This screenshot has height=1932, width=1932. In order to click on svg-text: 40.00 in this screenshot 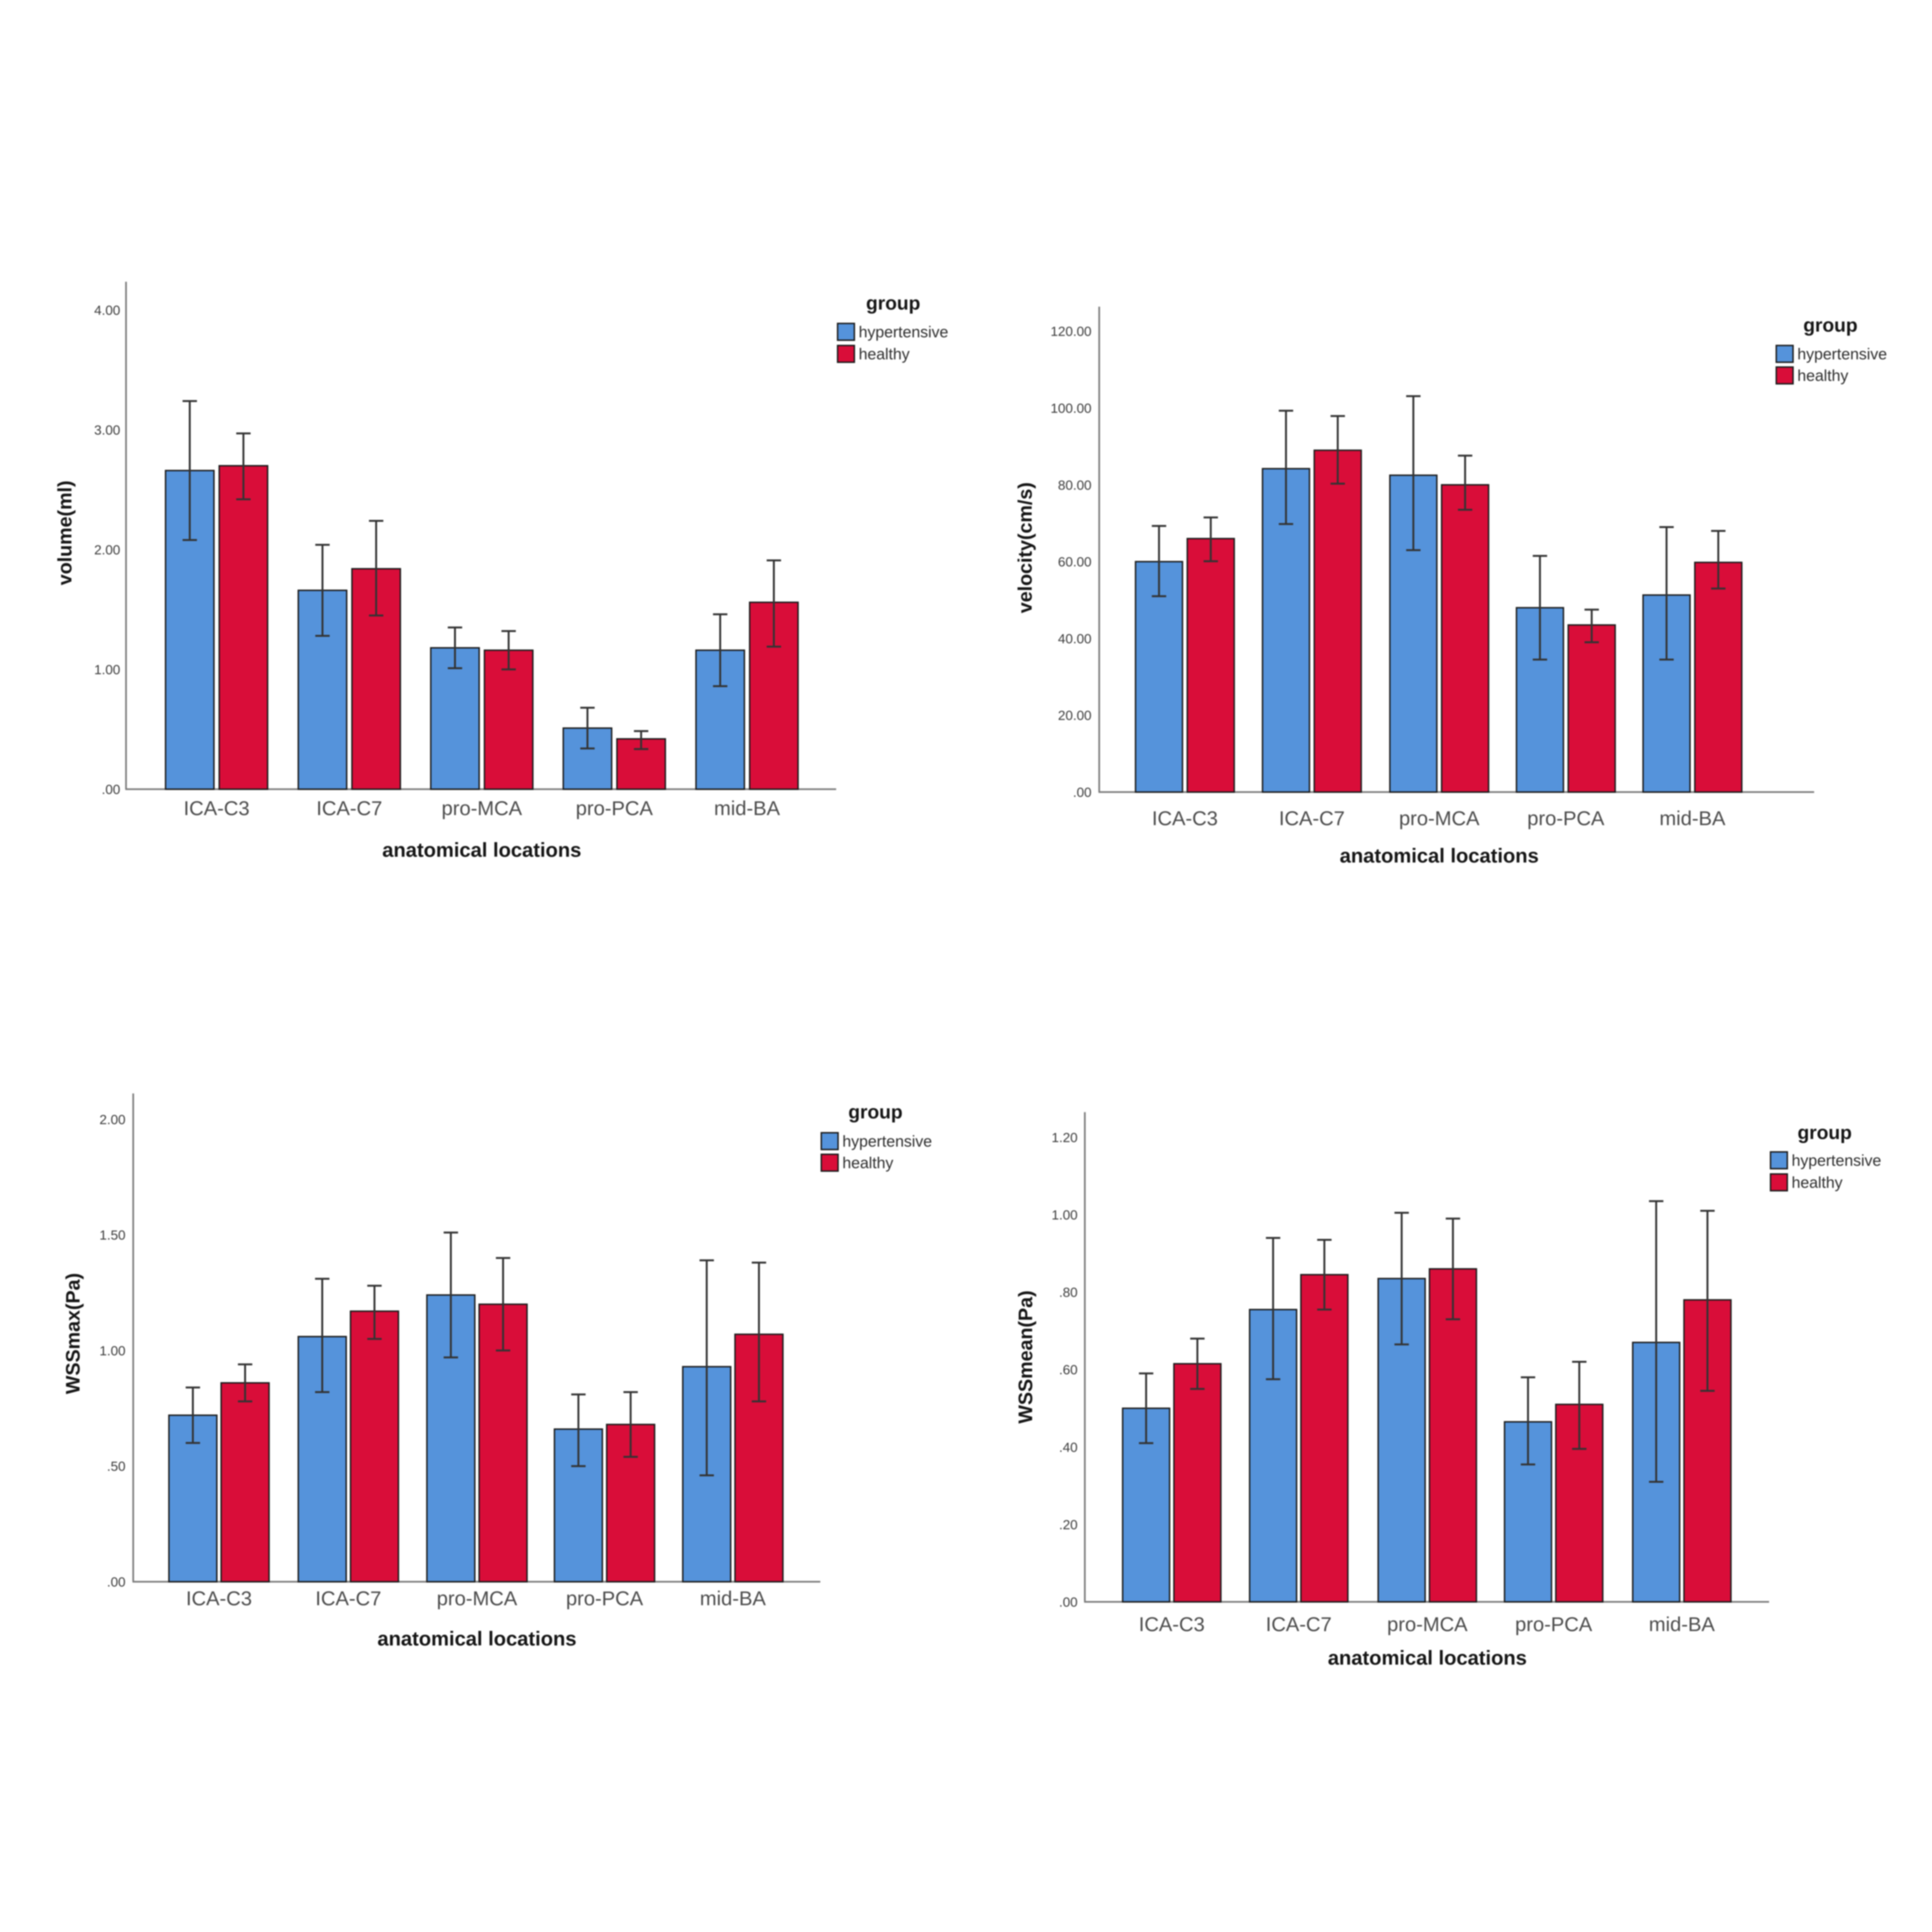, I will do `click(1075, 638)`.